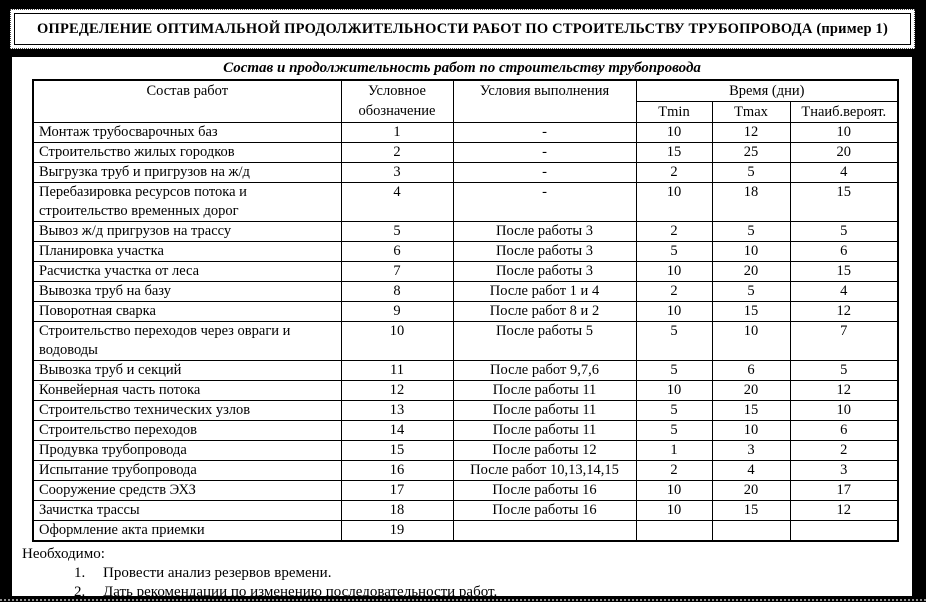 Image resolution: width=926 pixels, height=602 pixels. What do you see at coordinates (751, 531) in the screenshot?
I see `tmax-cell` at bounding box center [751, 531].